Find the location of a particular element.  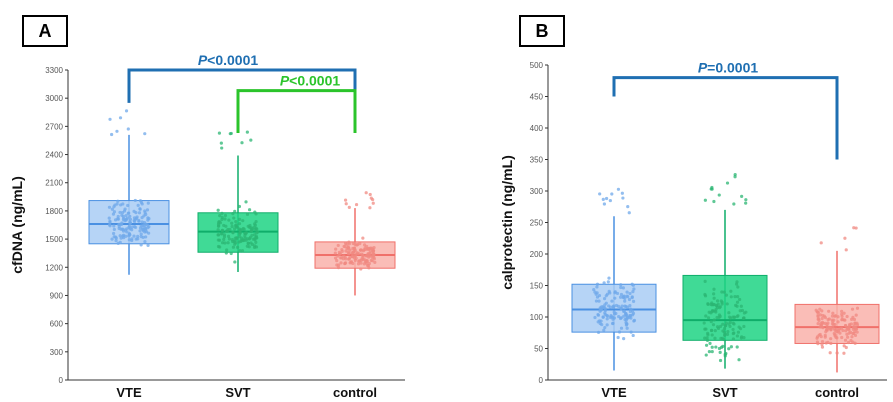

iqr-box is located at coordinates (725, 307).